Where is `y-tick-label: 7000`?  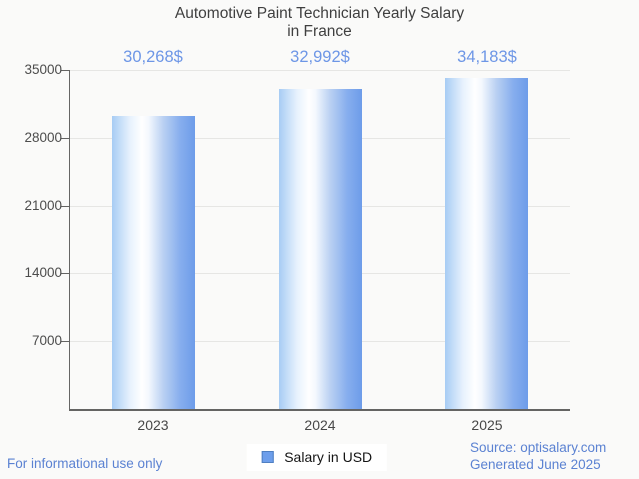 y-tick-label: 7000 is located at coordinates (46, 340).